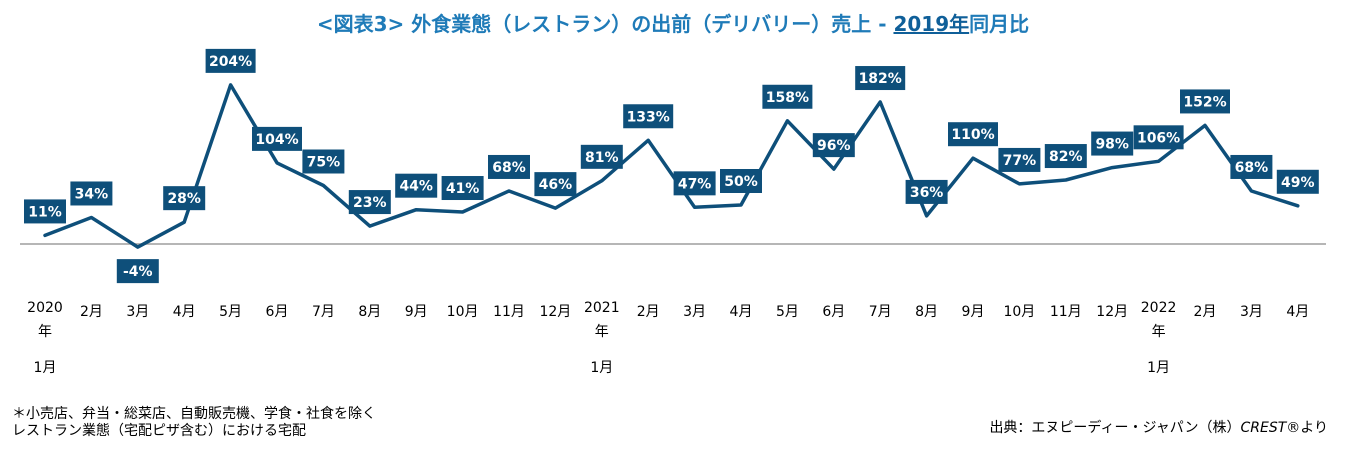  I want to click on data-label: 75%, so click(324, 163).